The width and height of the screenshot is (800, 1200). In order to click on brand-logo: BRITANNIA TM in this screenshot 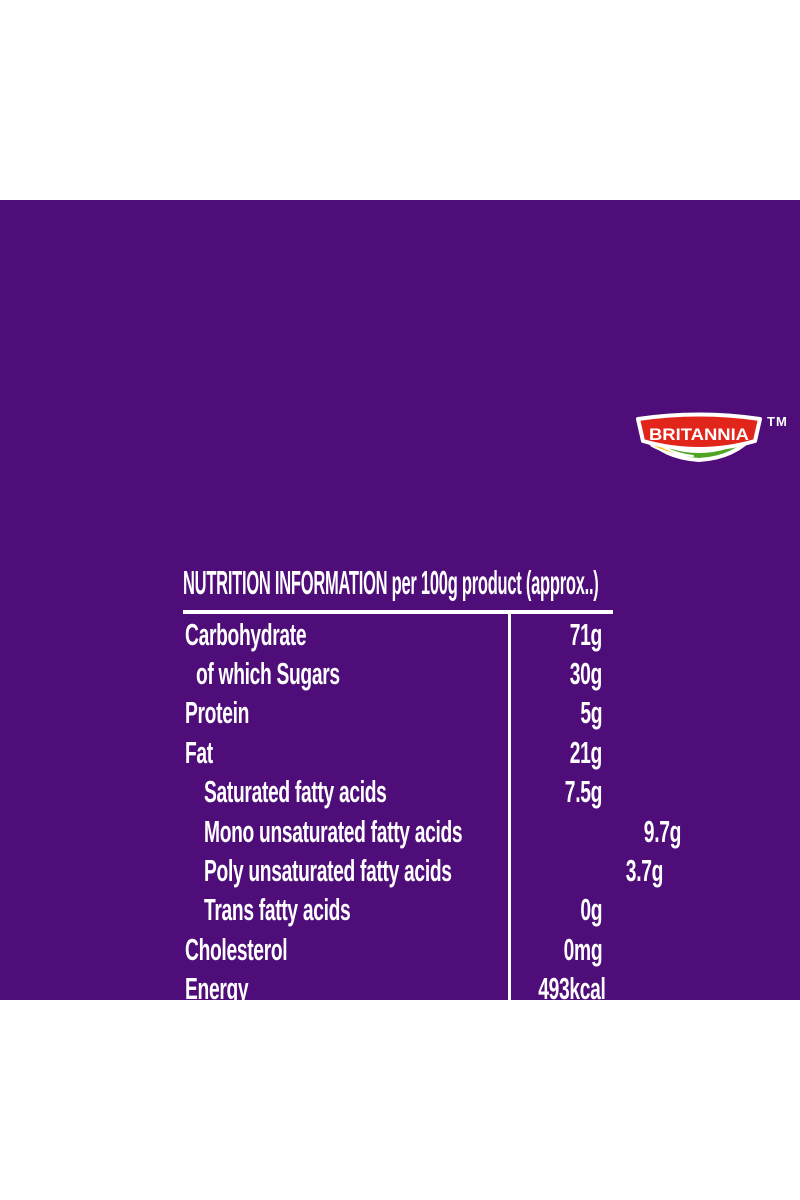, I will do `click(715, 442)`.